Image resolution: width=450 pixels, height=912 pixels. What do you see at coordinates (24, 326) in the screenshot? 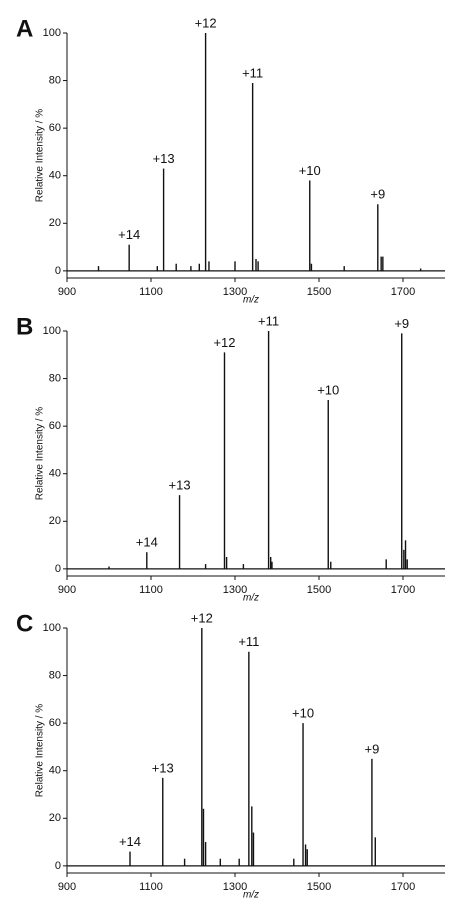
I see `panel-label: B` at bounding box center [24, 326].